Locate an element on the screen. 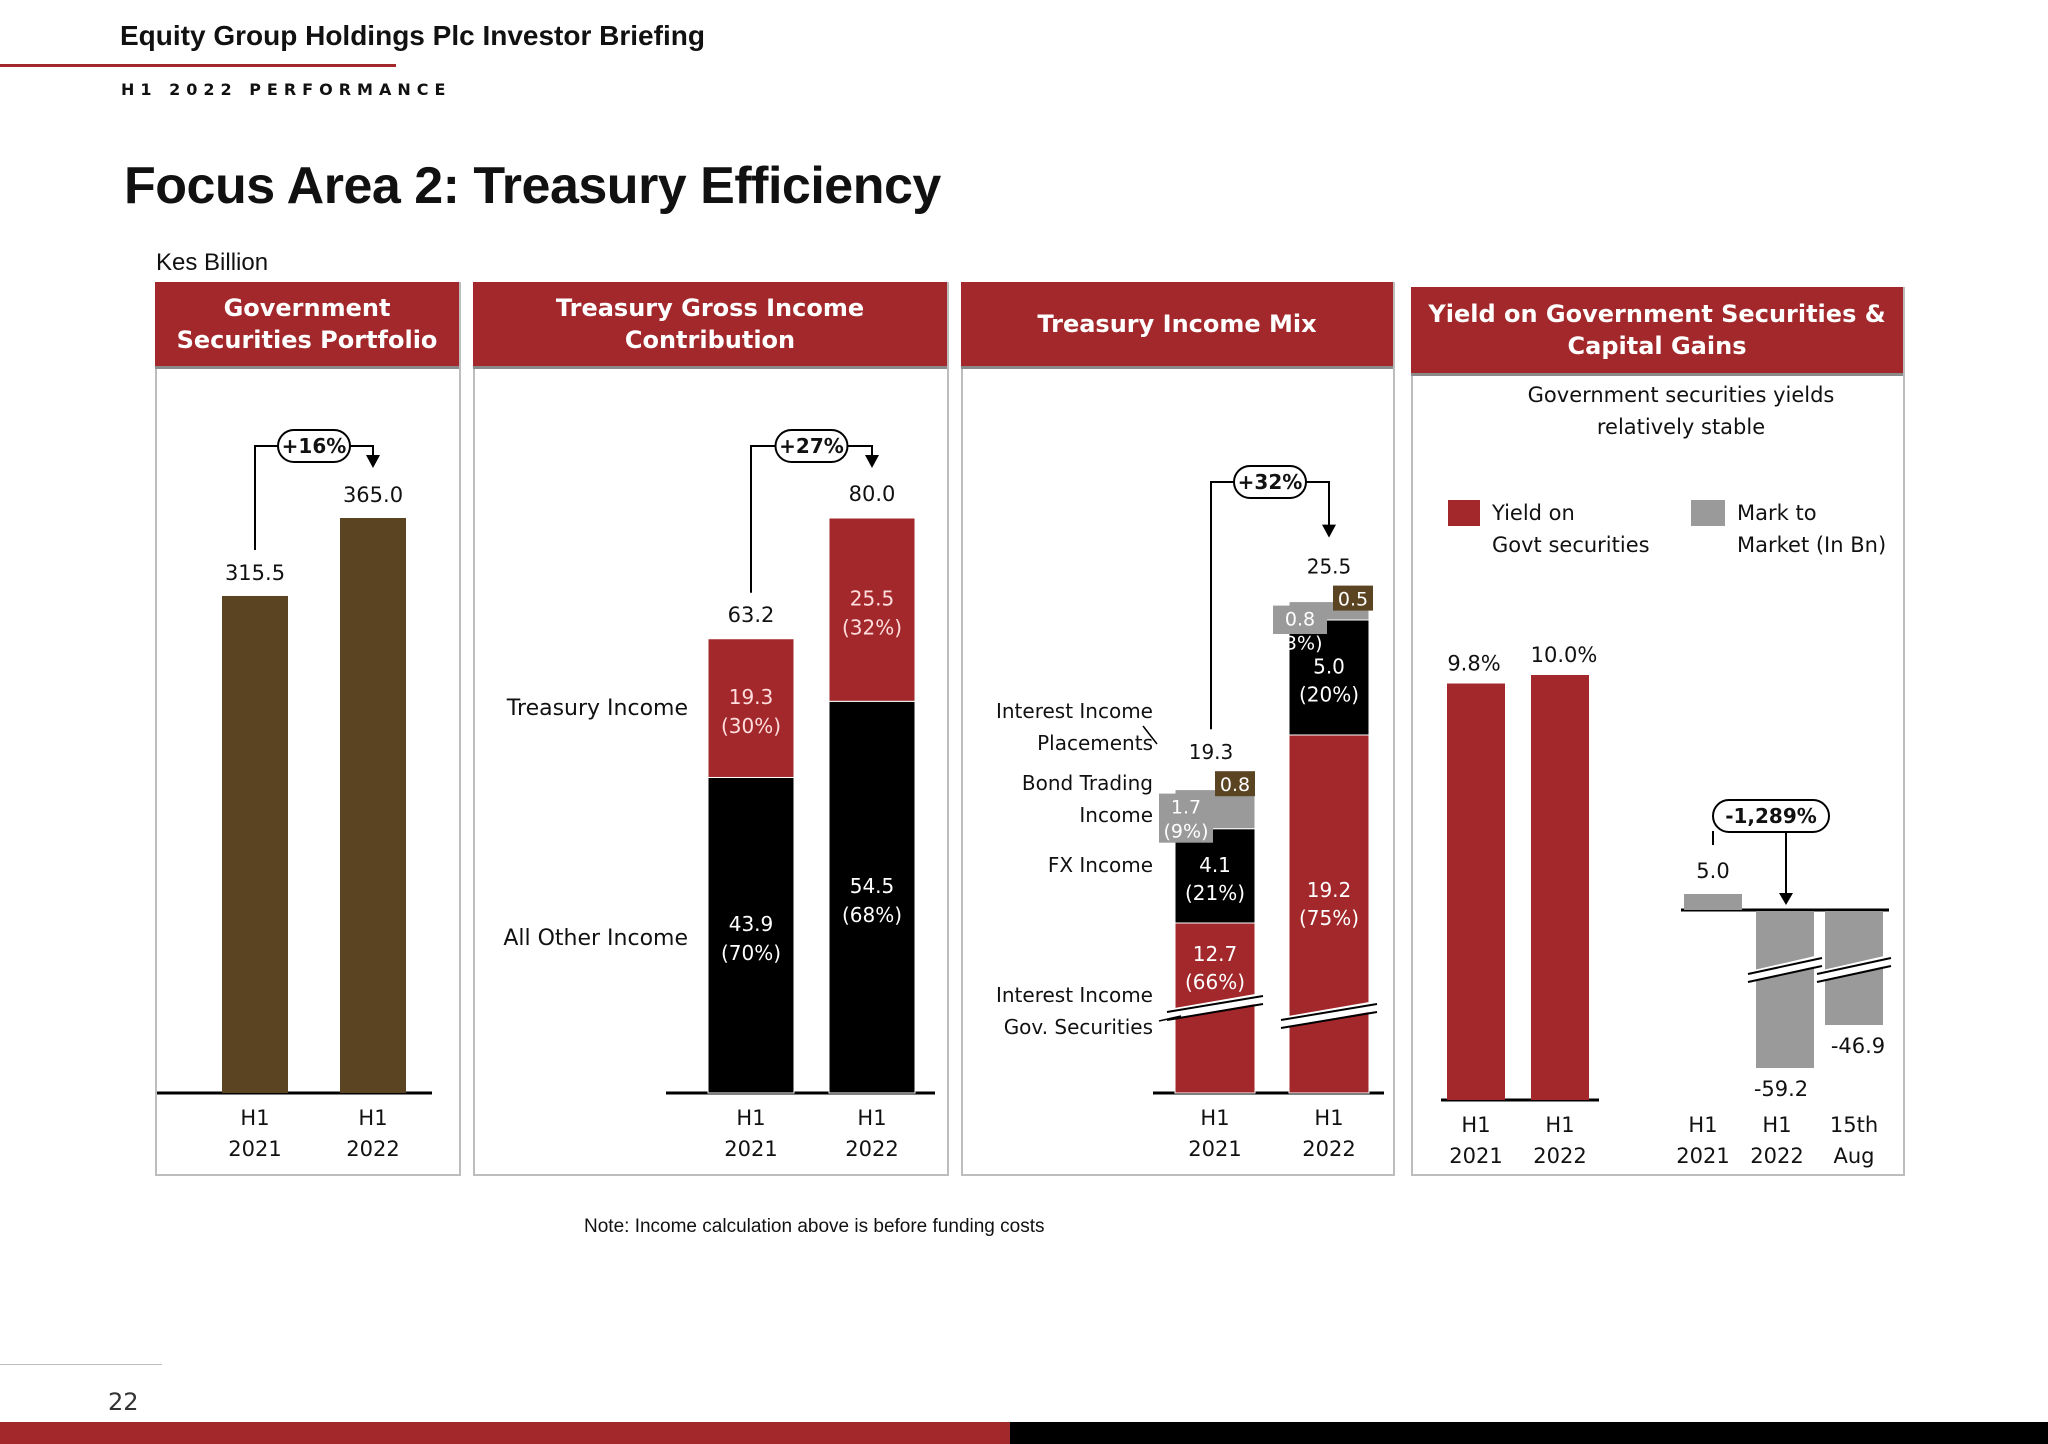 This screenshot has width=2048, height=1444. panel-gross-income-header: Treasury Gross Income Contribution is located at coordinates (710, 325).